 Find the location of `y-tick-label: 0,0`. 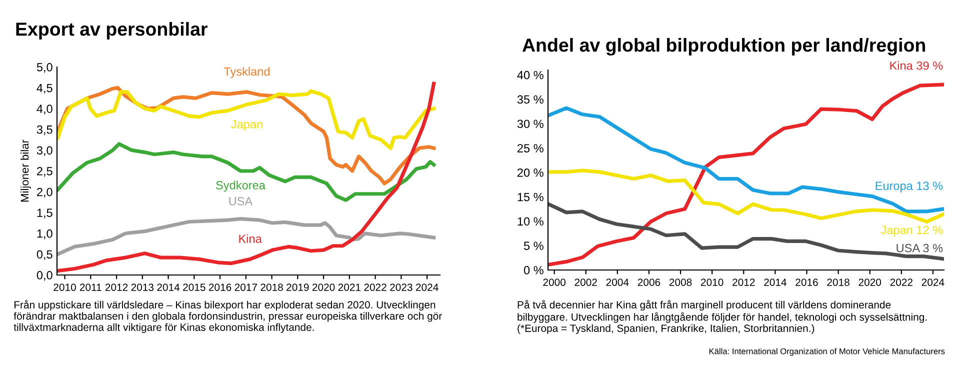

y-tick-label: 0,0 is located at coordinates (44, 276).